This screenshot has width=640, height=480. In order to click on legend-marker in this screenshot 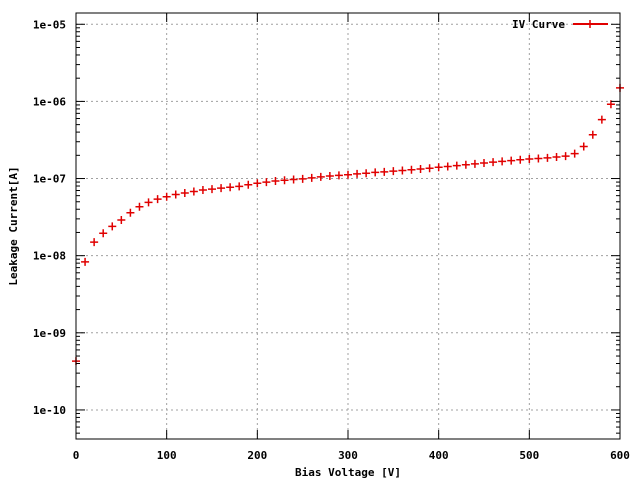, I will do `click(590, 24)`.